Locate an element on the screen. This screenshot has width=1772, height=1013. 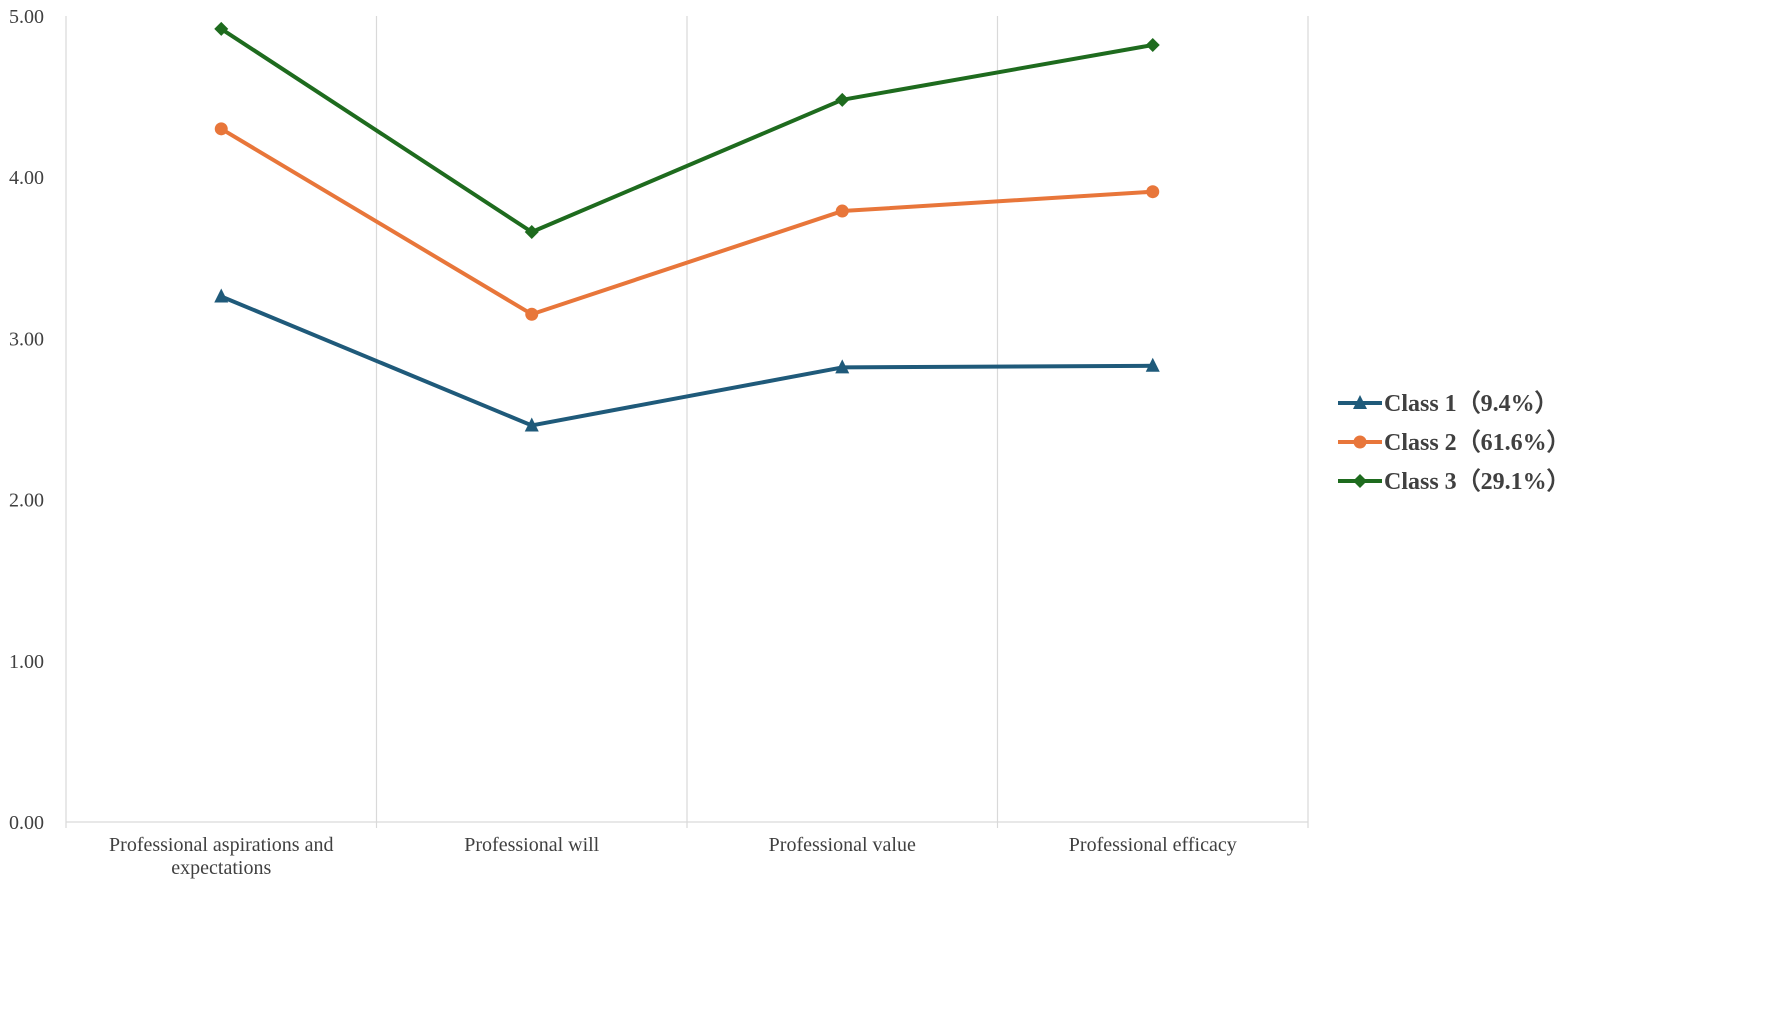
x-category-label: Professional value is located at coordinates (842, 845).